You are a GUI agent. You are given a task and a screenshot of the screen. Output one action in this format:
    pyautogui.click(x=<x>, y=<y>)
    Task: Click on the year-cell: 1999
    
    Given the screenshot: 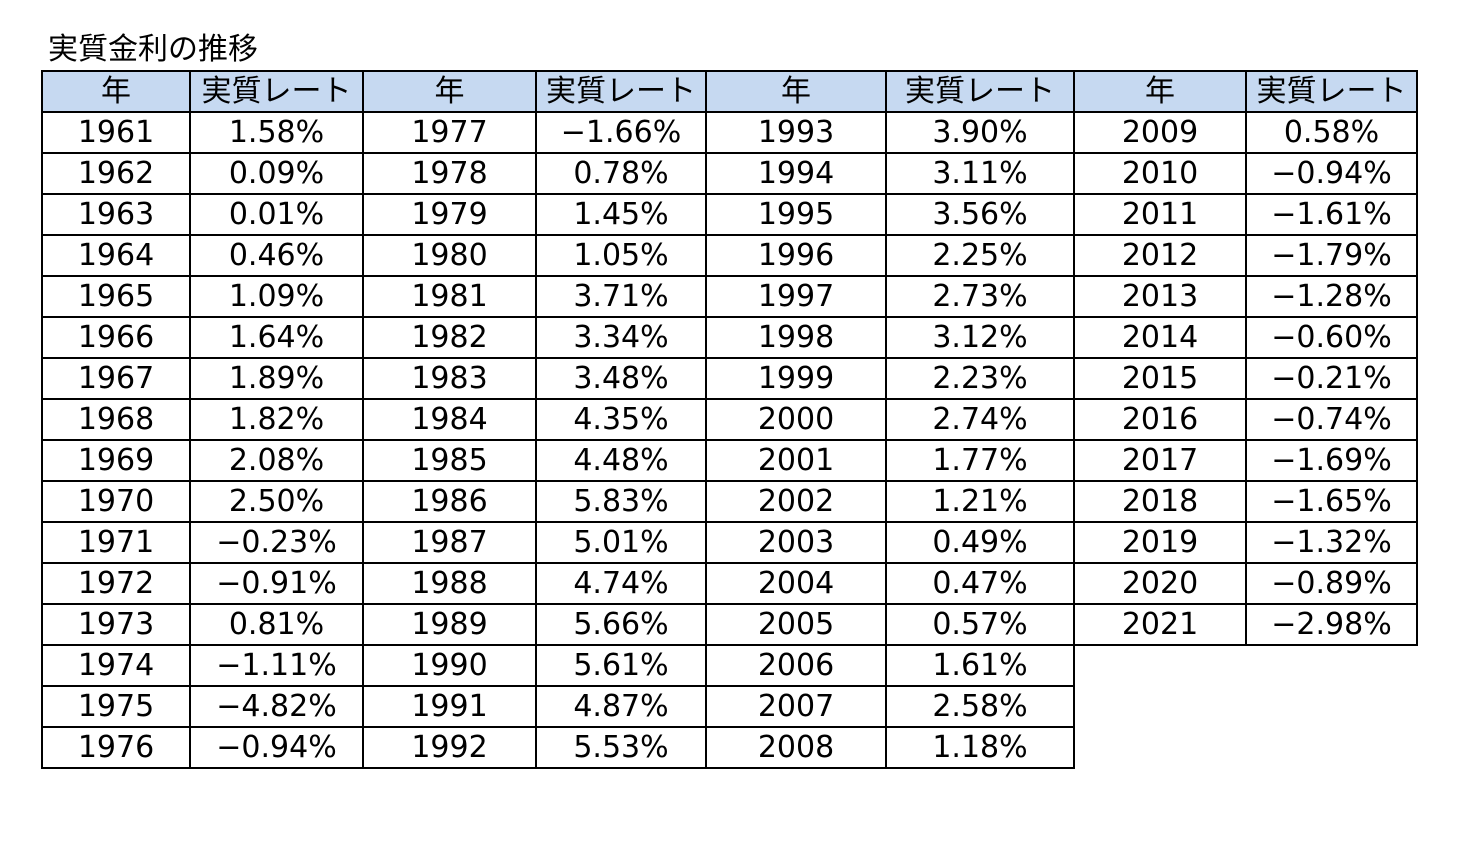 What is the action you would take?
    pyautogui.click(x=796, y=378)
    